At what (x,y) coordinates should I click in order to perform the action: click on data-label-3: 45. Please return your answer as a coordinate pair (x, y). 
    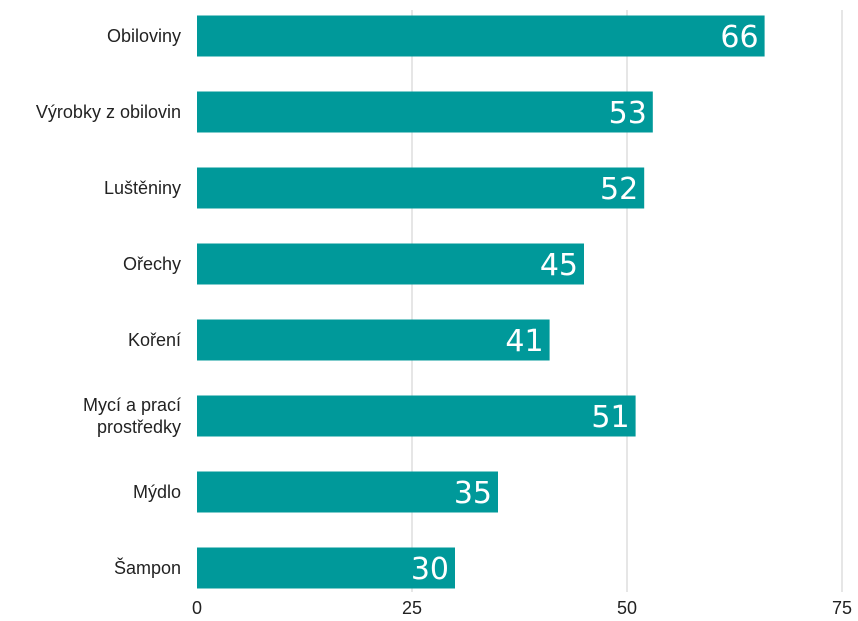
    Looking at the image, I should click on (559, 265).